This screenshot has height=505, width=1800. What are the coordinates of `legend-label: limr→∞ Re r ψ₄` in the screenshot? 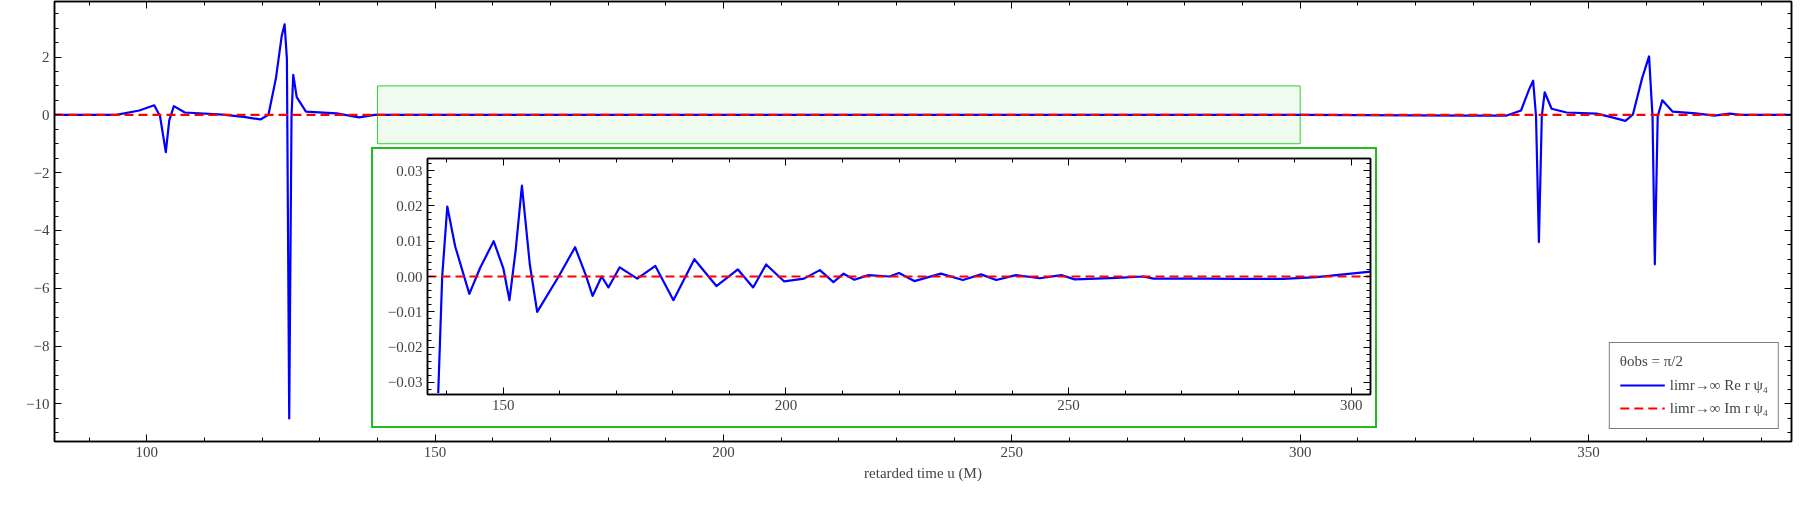 It's located at (1718, 385).